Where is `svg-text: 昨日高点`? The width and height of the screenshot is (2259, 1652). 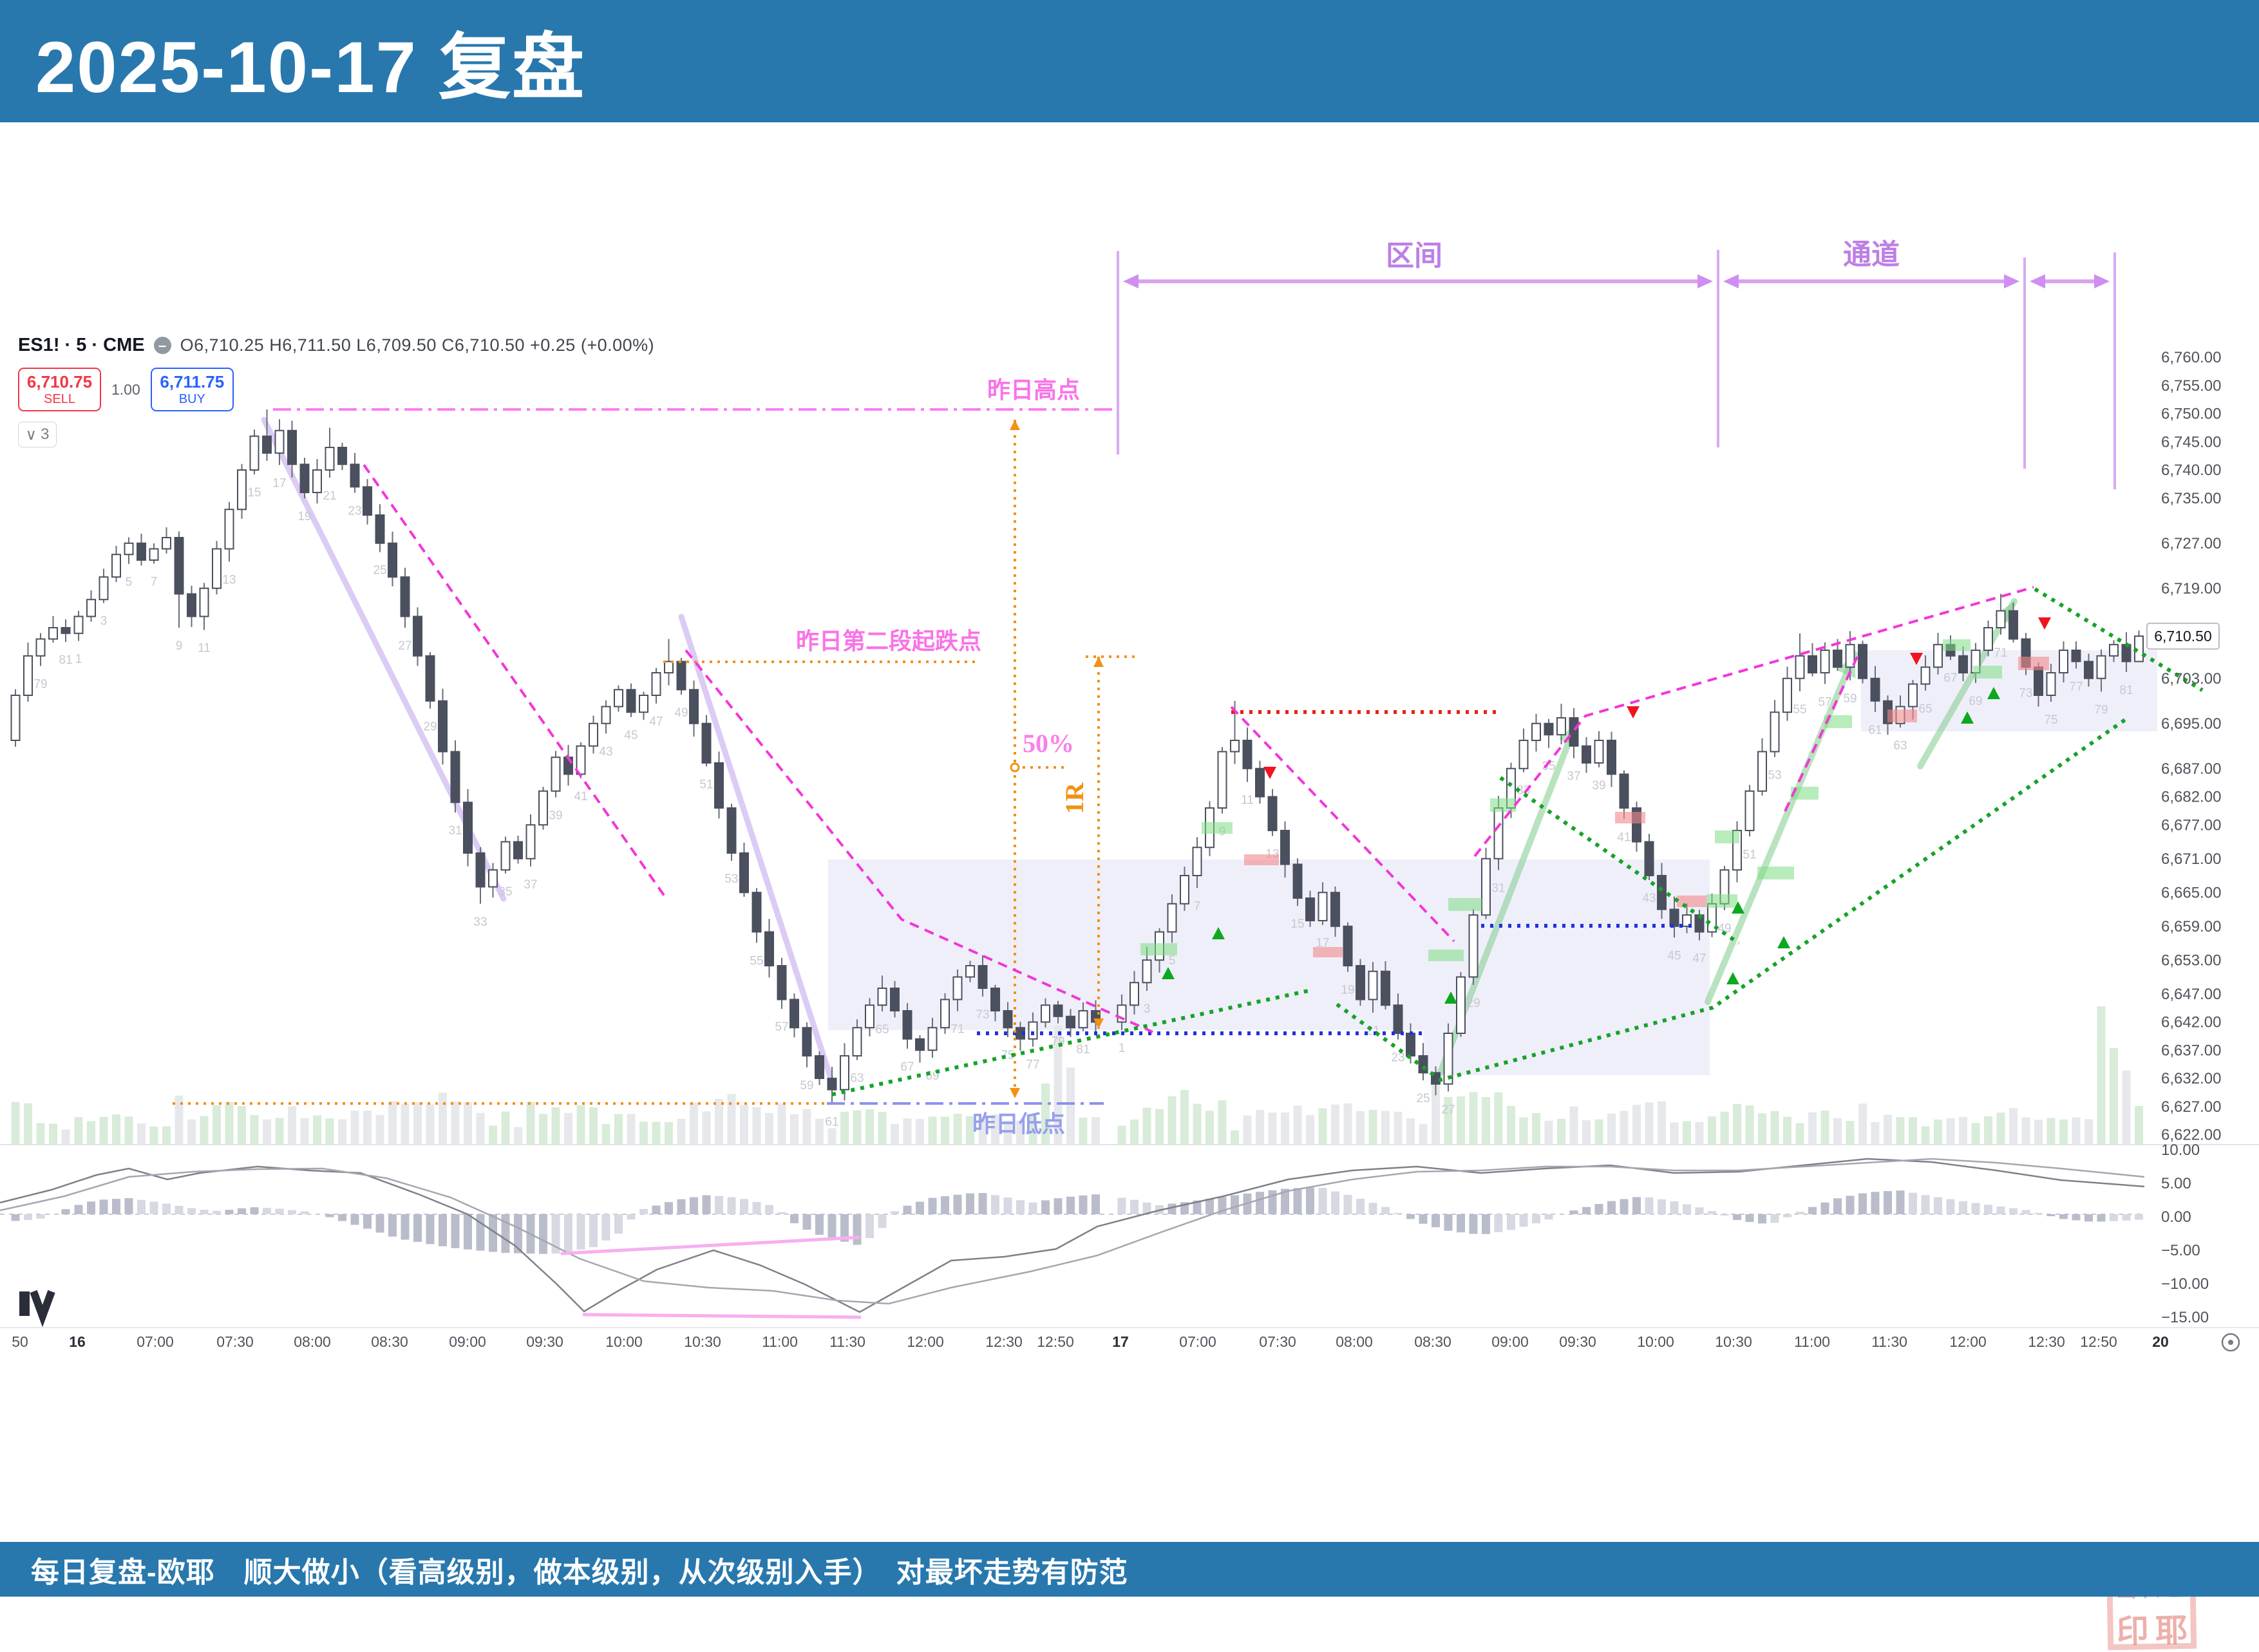 svg-text: 昨日高点 is located at coordinates (1033, 390).